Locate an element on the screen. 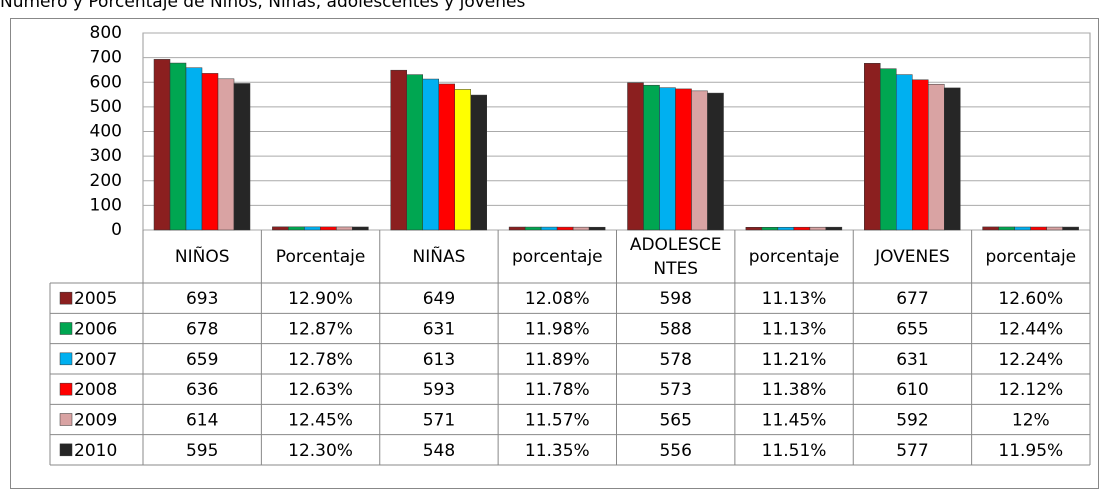 This screenshot has width=1111, height=493. table-value: 11.51% is located at coordinates (794, 451).